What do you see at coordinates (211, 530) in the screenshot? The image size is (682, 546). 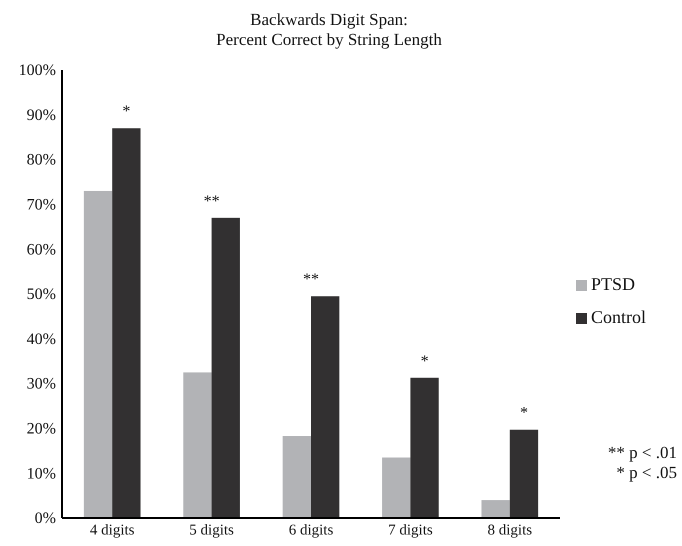 I see `x-tick-label: 5 digits` at bounding box center [211, 530].